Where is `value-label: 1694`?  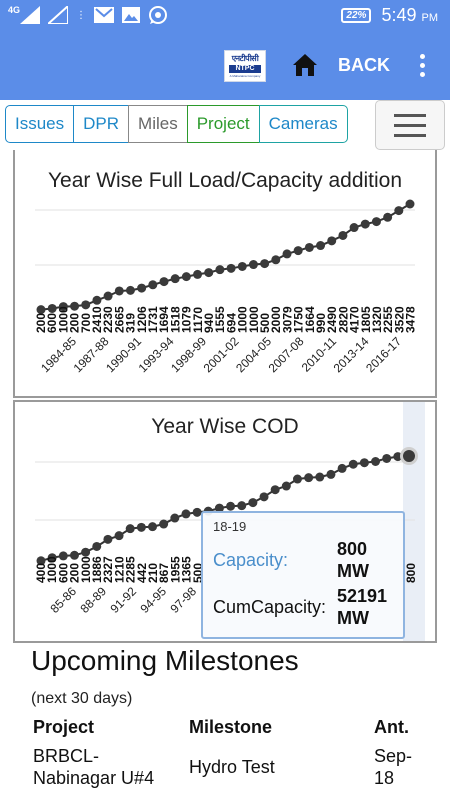 value-label: 1694 is located at coordinates (164, 319).